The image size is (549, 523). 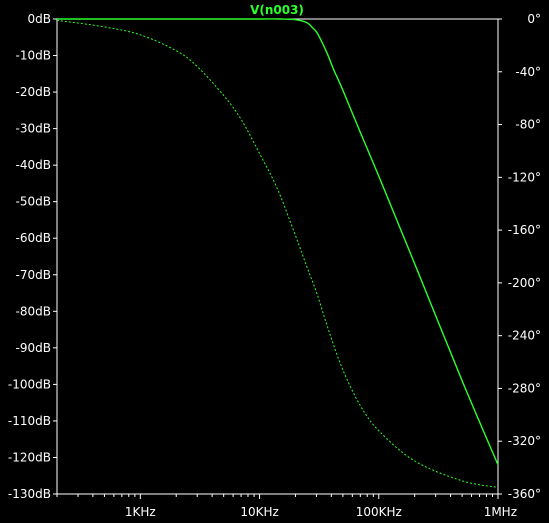 I want to click on y-left-tick-label: -80dB, so click(x=33, y=311).